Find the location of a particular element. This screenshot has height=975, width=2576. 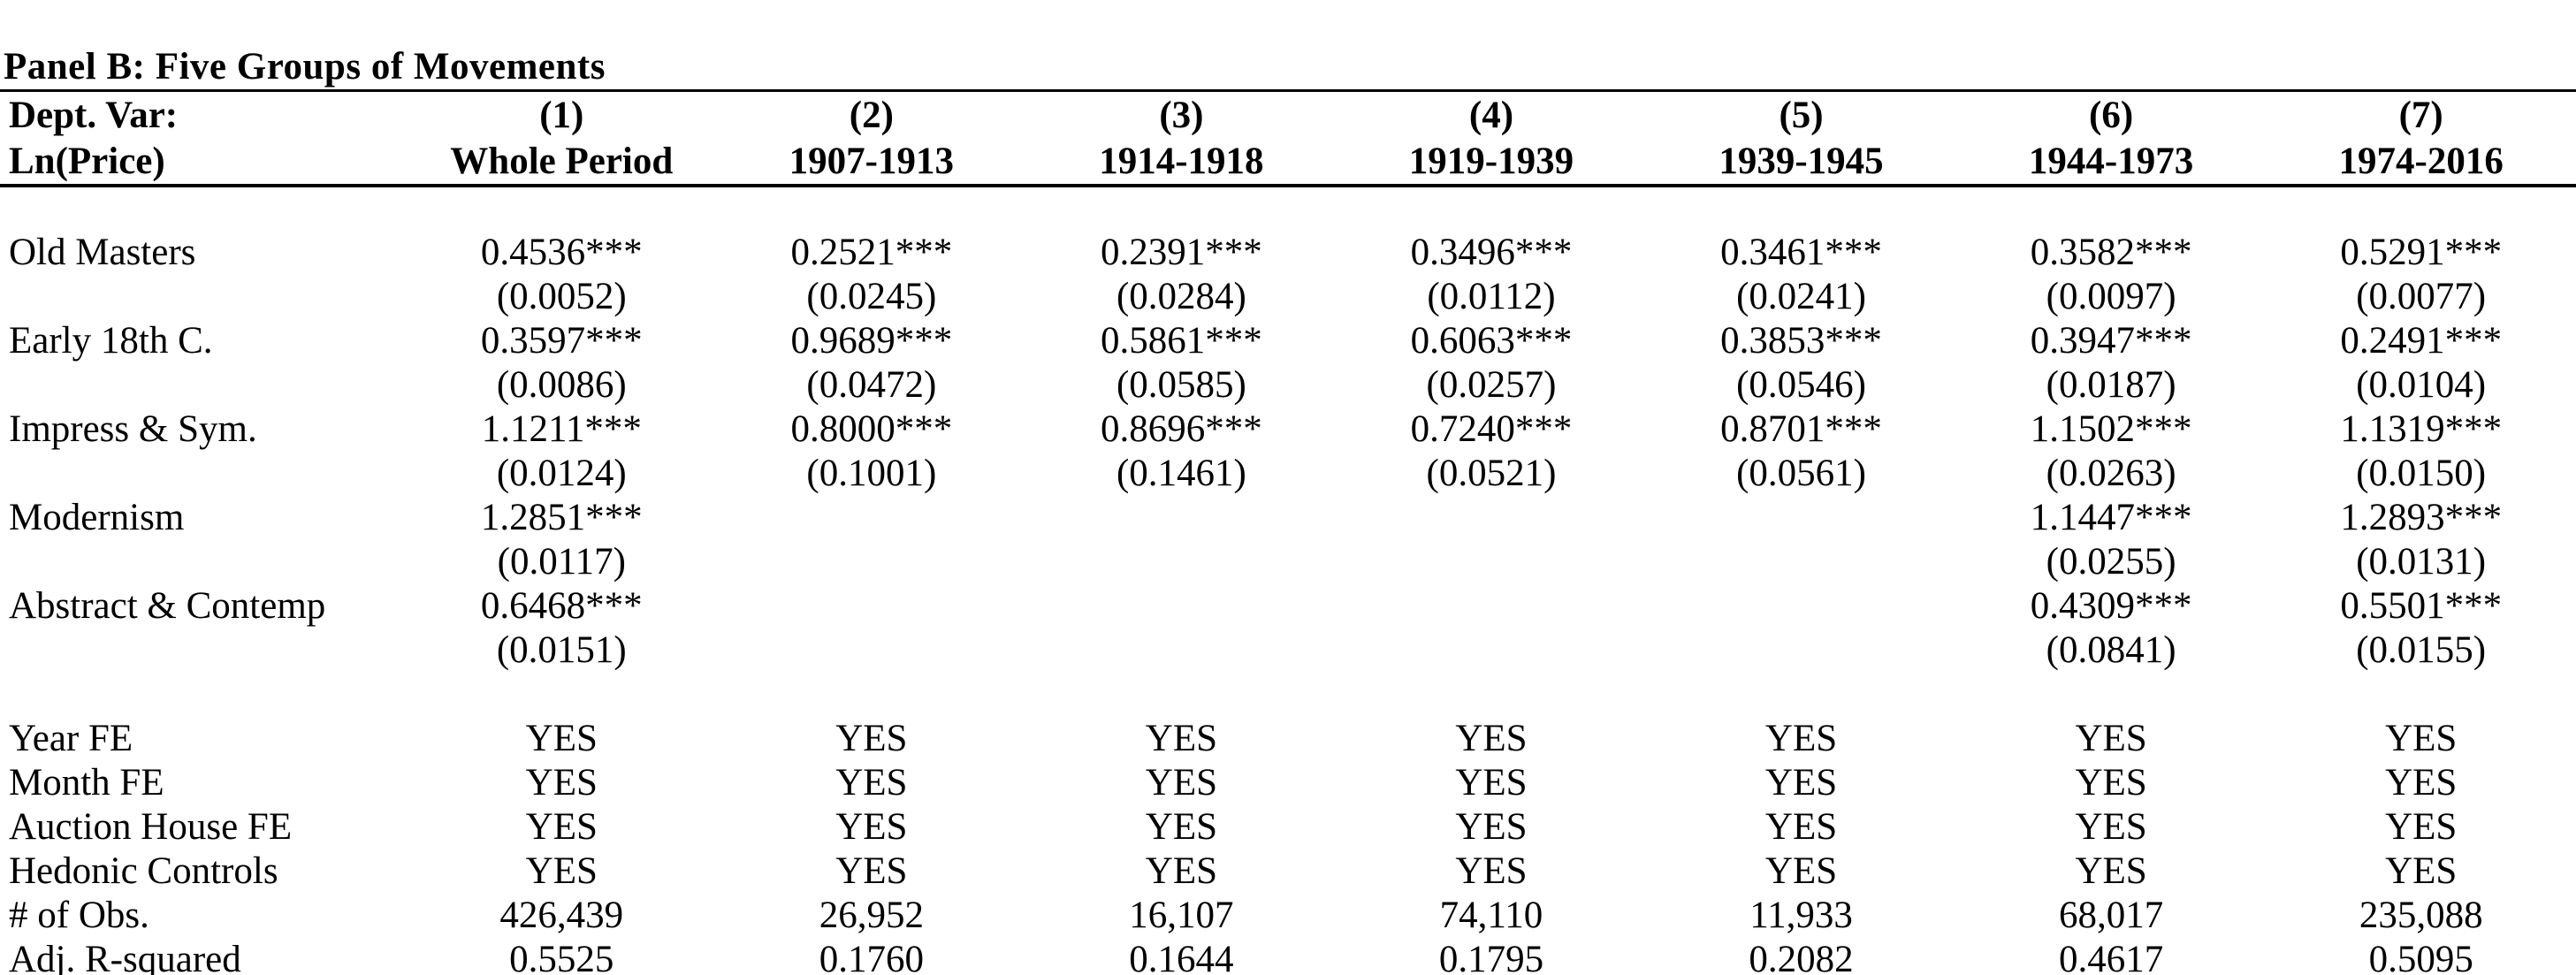

coef-cell: 0.7240*** is located at coordinates (1491, 429).